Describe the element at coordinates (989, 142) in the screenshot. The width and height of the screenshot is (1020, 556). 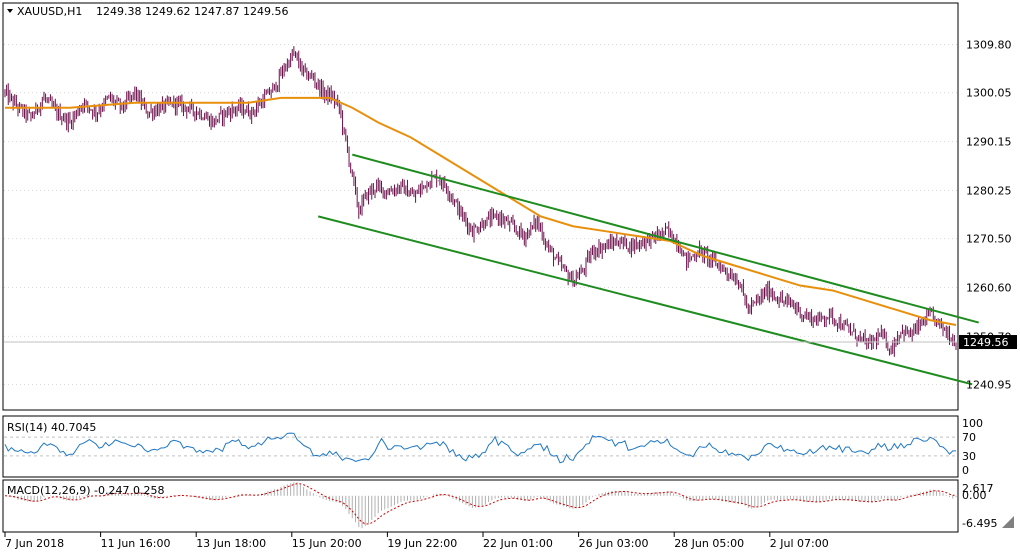
I see `price-tick: 1290.15` at that location.